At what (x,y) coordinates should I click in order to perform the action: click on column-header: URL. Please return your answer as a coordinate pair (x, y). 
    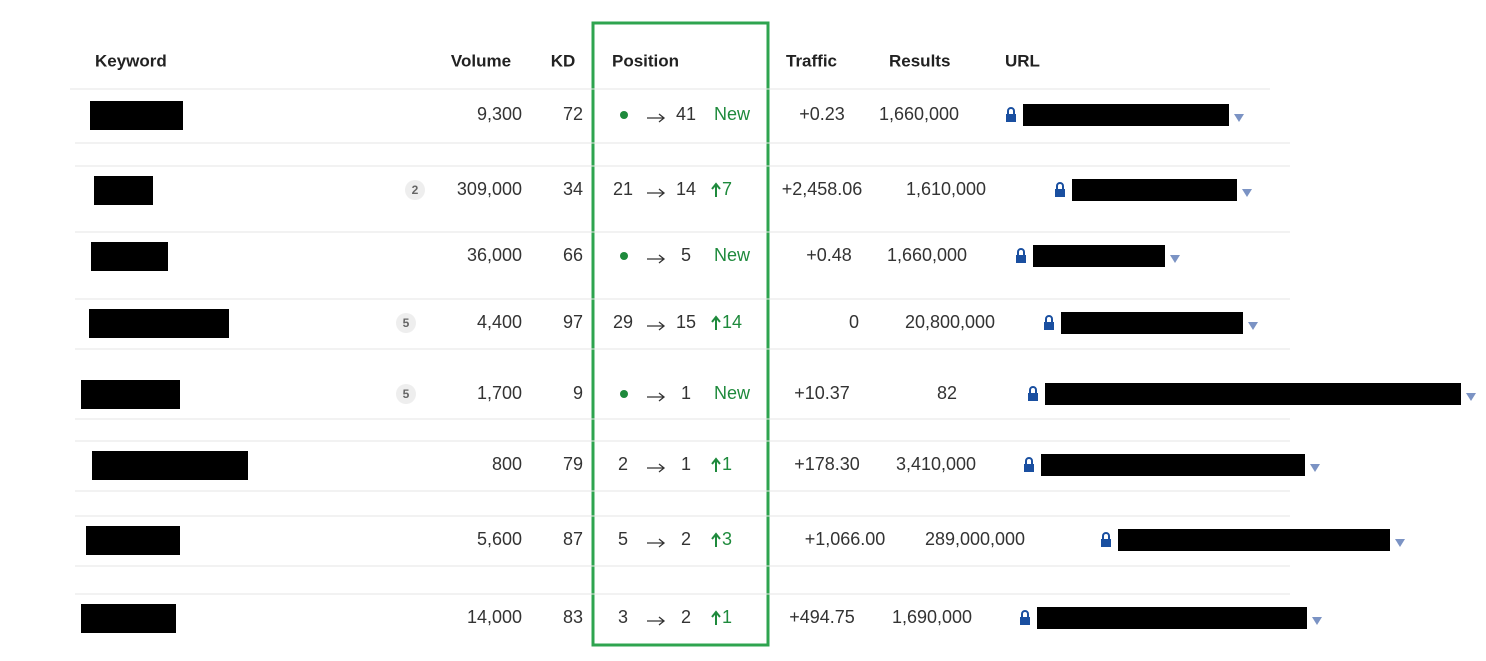
    Looking at the image, I should click on (1022, 60).